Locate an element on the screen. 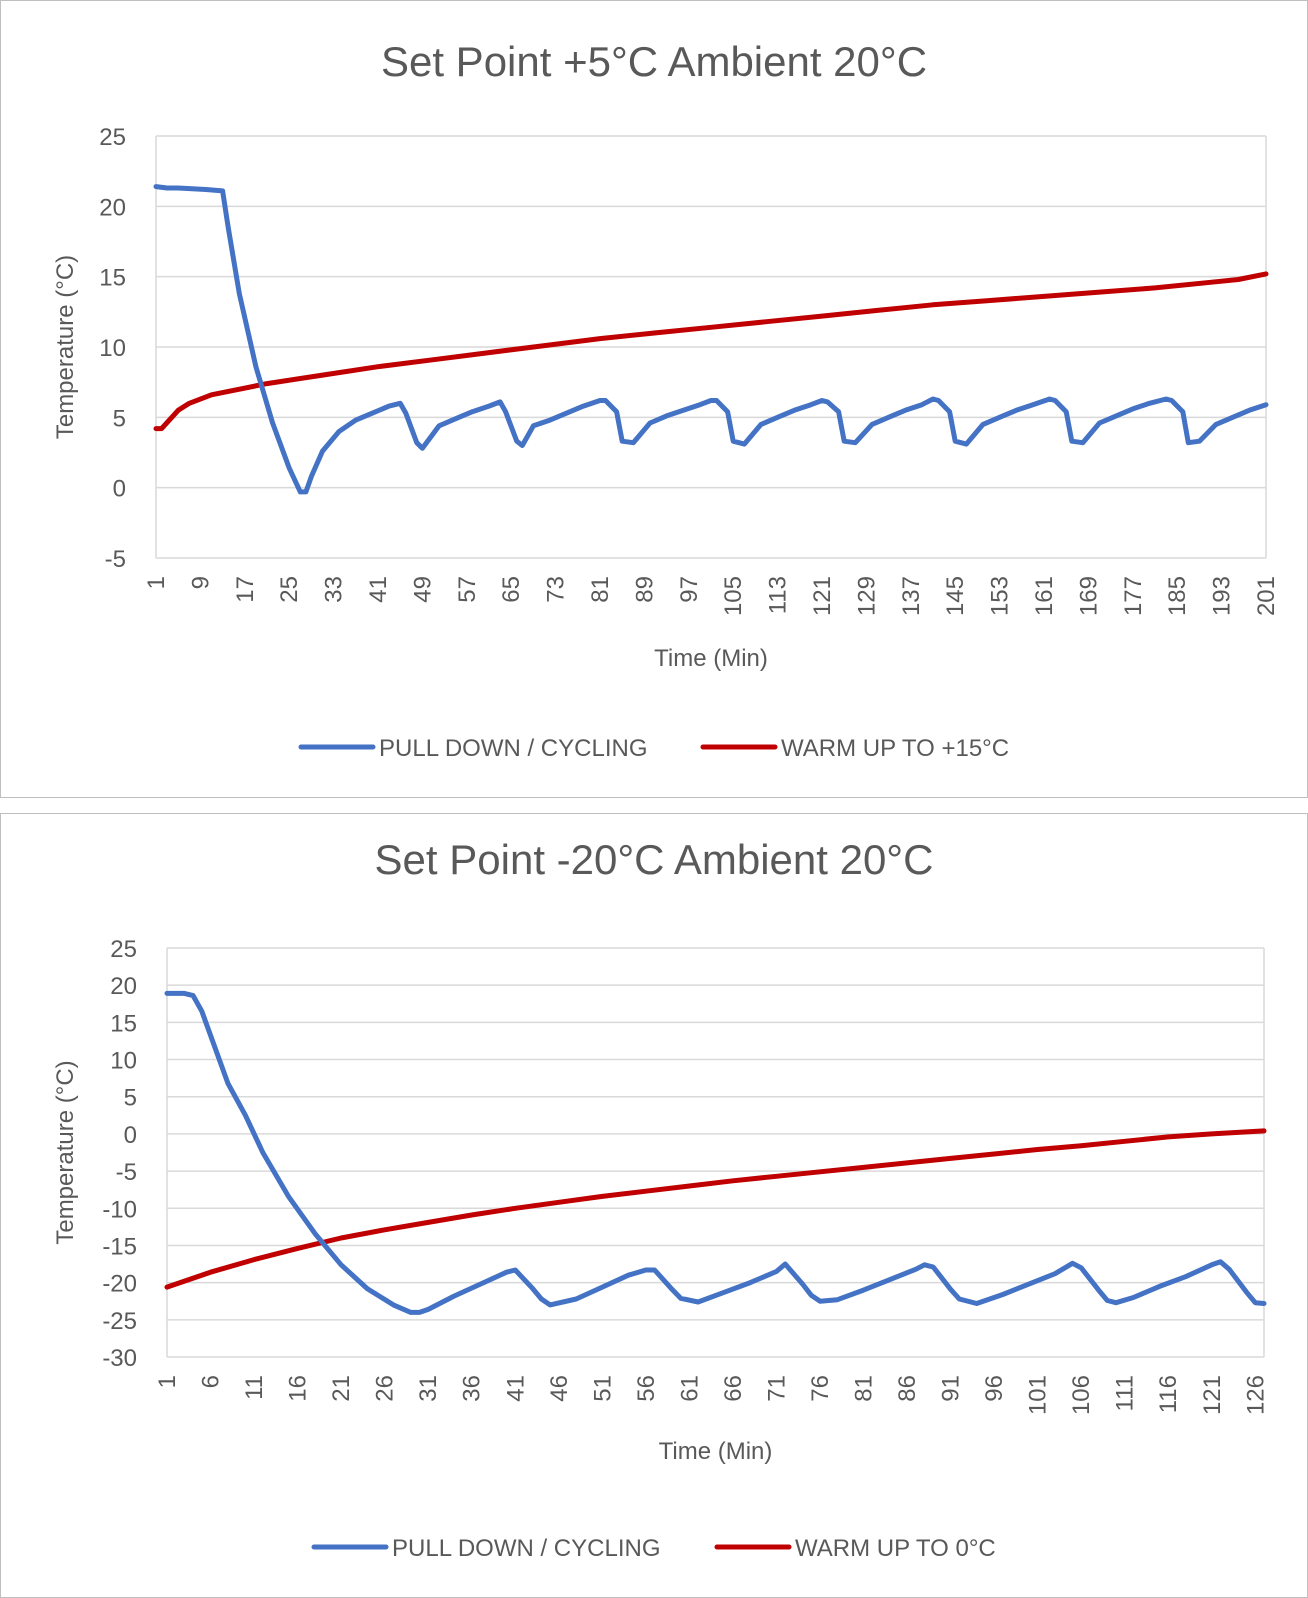 This screenshot has height=1598, width=1308. chart-2-x-tick-label: 16 is located at coordinates (298, 1388).